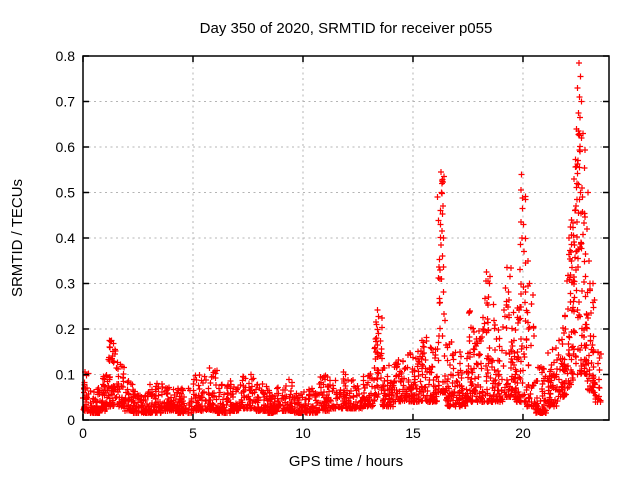 The width and height of the screenshot is (640, 480). I want to click on y-tick-label: 0.5, so click(66, 193).